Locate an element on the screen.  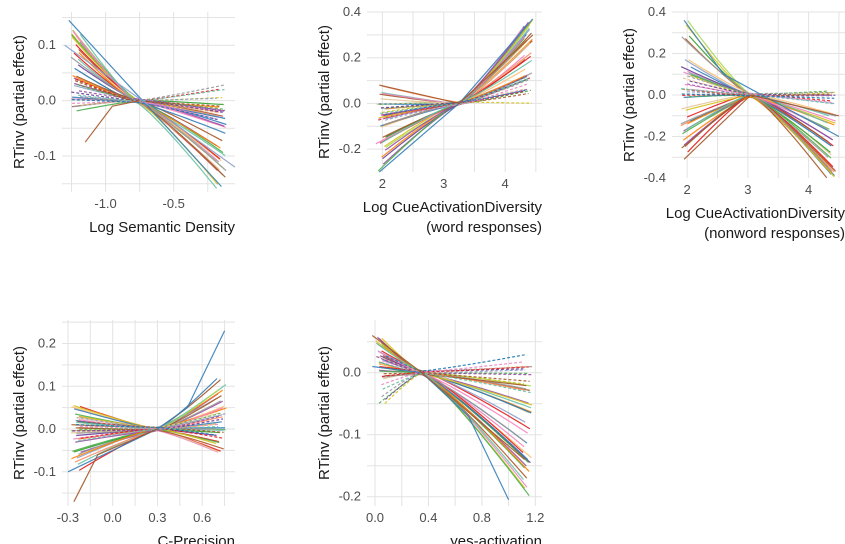
x-tick-label: 0.8 is located at coordinates (482, 517).